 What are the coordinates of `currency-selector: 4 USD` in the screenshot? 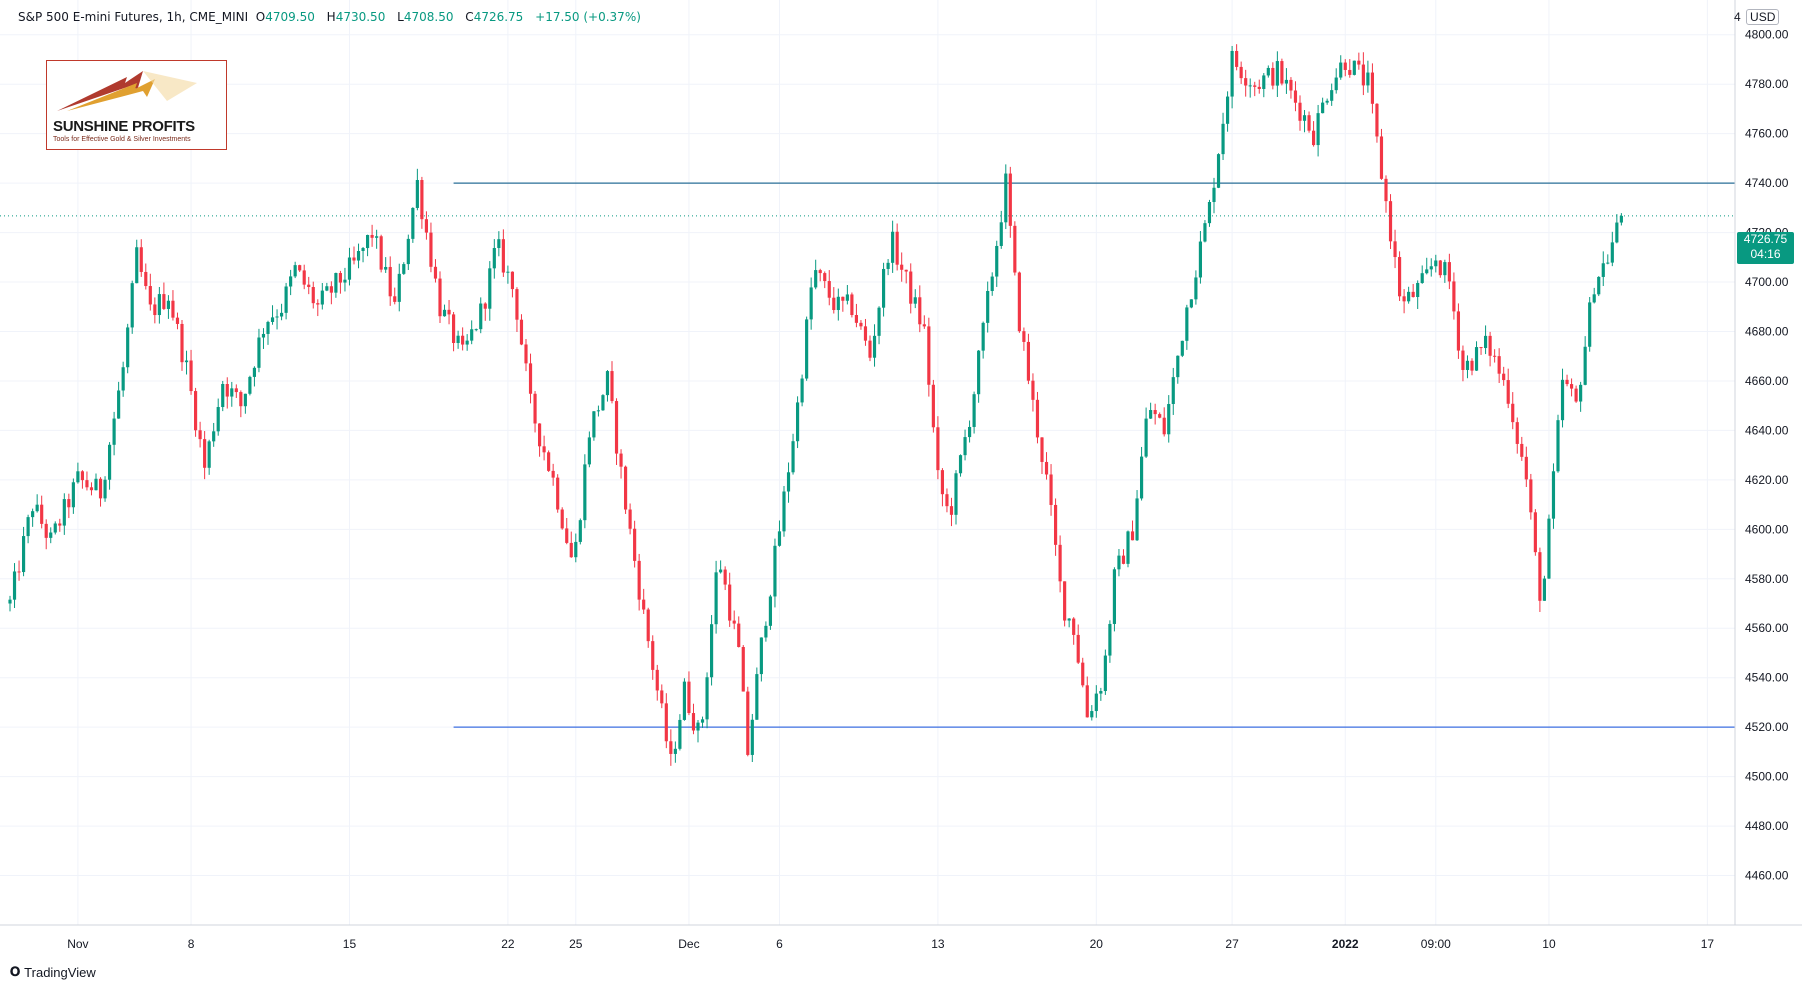 It's located at (1757, 17).